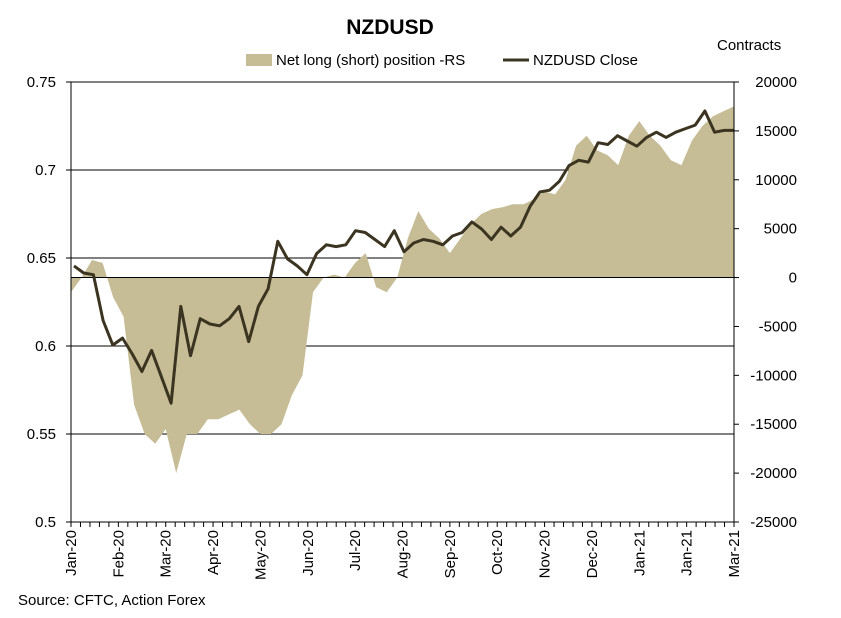  What do you see at coordinates (41, 82) in the screenshot?
I see `left-tick-label: 0.75` at bounding box center [41, 82].